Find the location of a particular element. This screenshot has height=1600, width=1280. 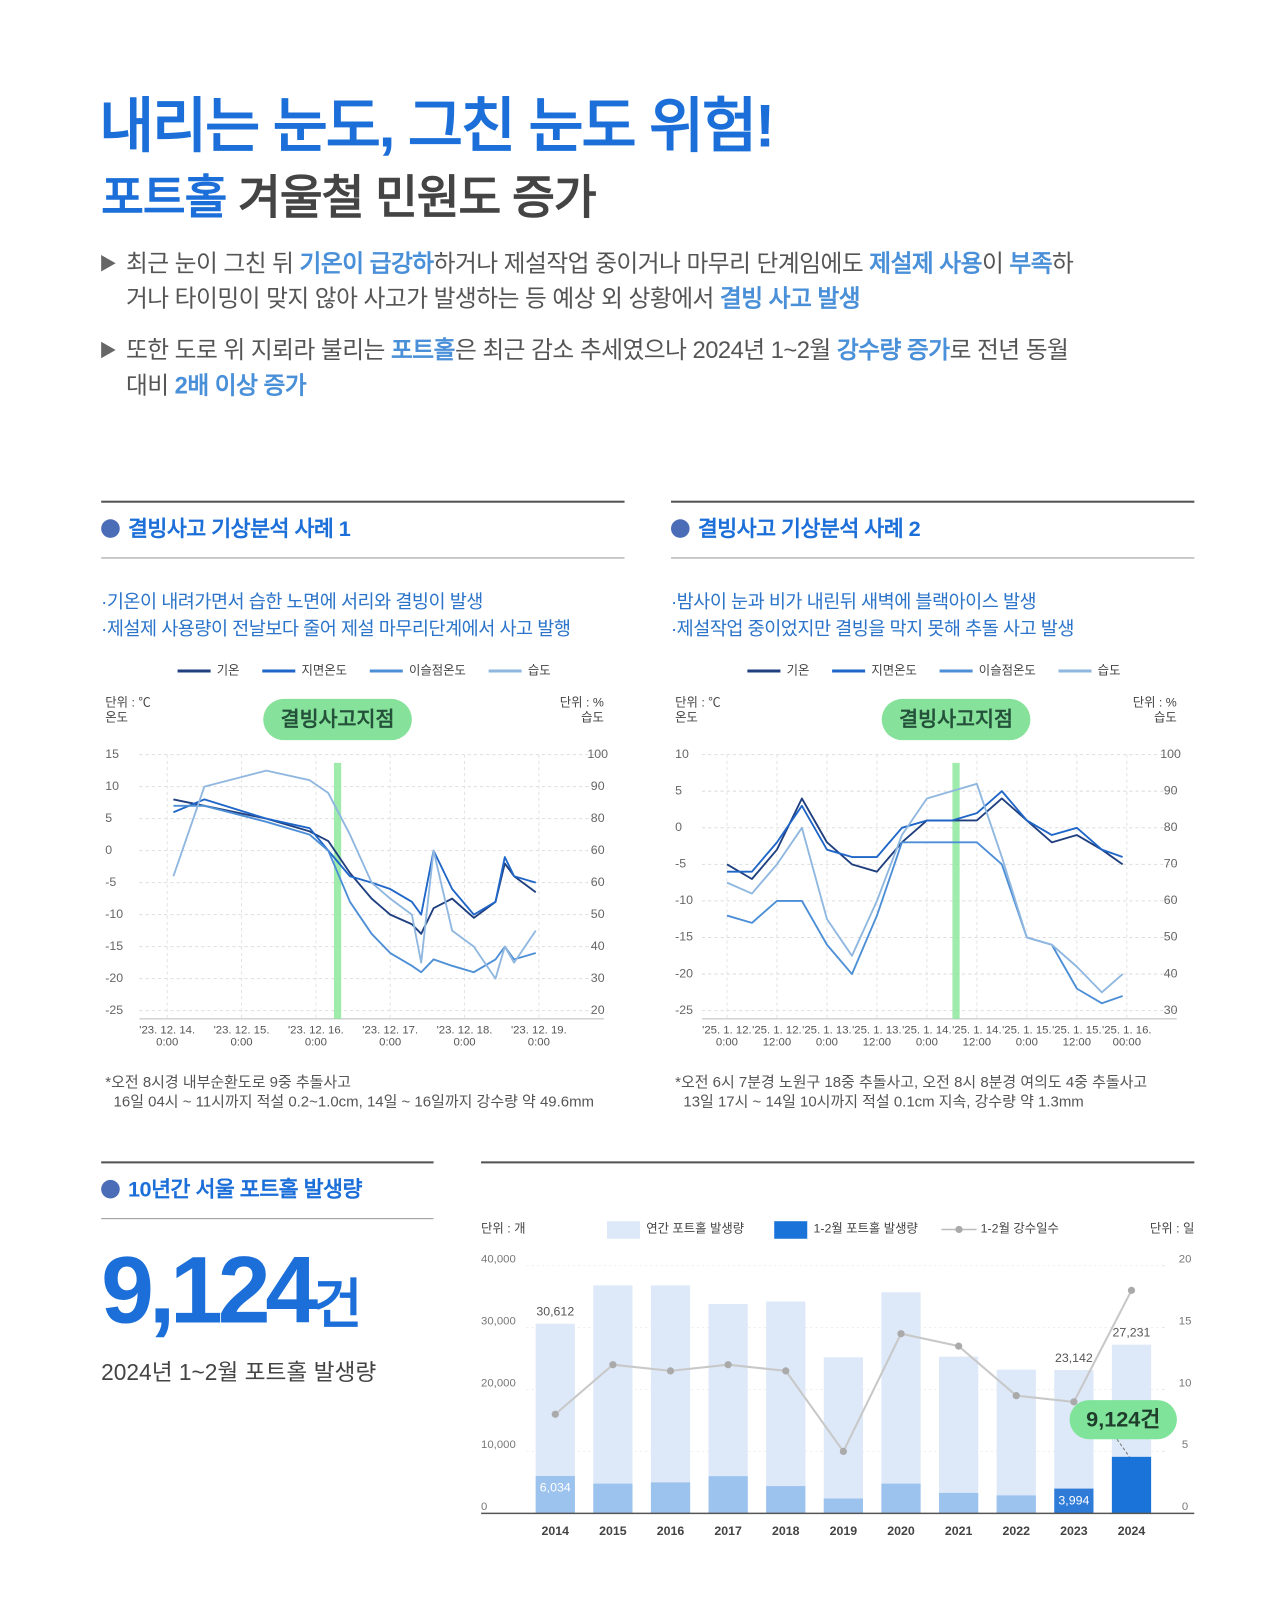

legend-label: 이슬점온도 is located at coordinates (437, 670).